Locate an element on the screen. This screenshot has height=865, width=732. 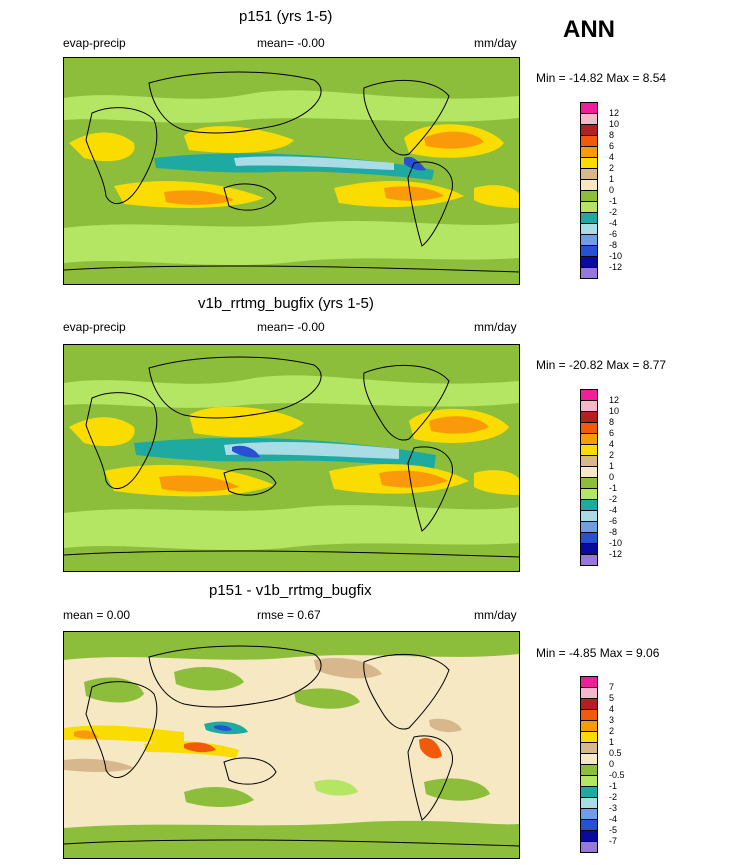
panel-2-itcz-min is located at coordinates (246, 451).